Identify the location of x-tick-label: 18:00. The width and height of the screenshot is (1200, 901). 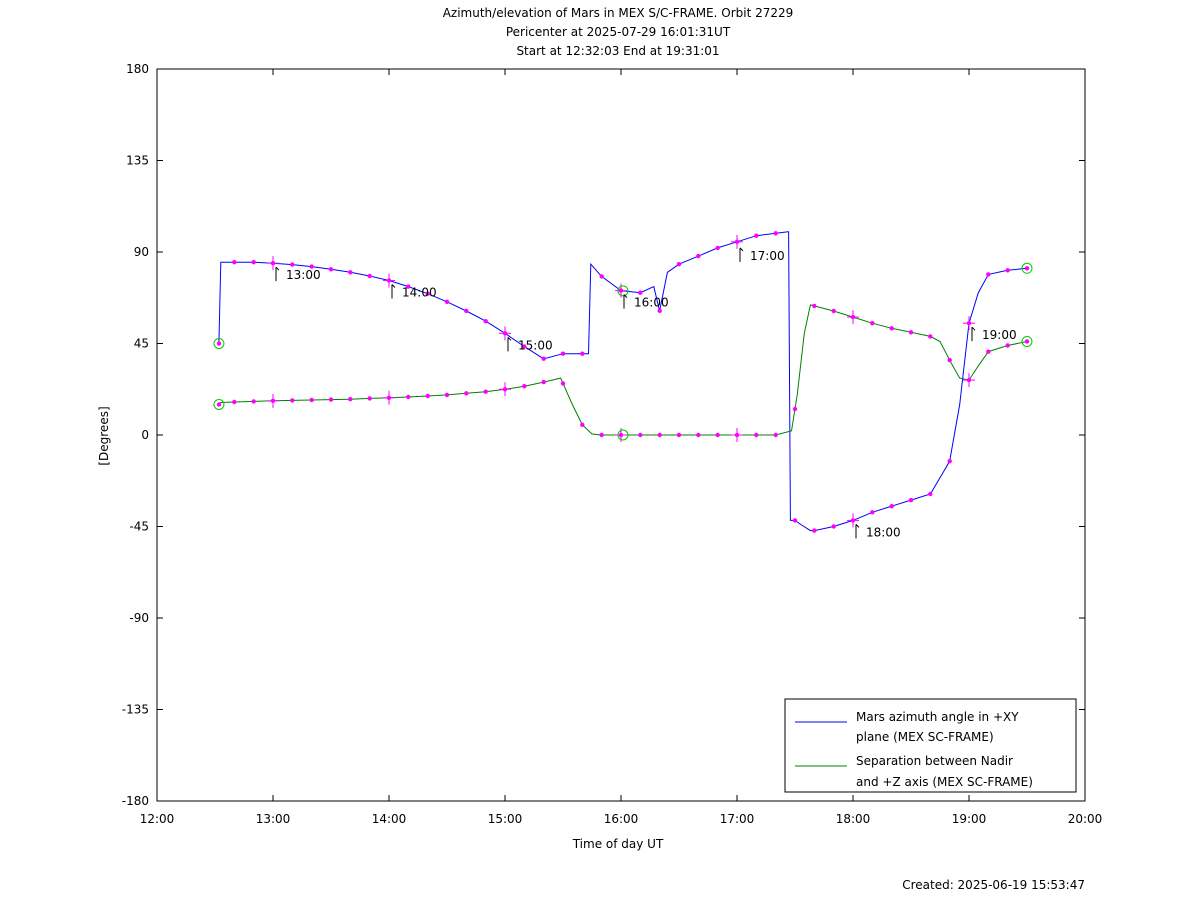
(853, 819).